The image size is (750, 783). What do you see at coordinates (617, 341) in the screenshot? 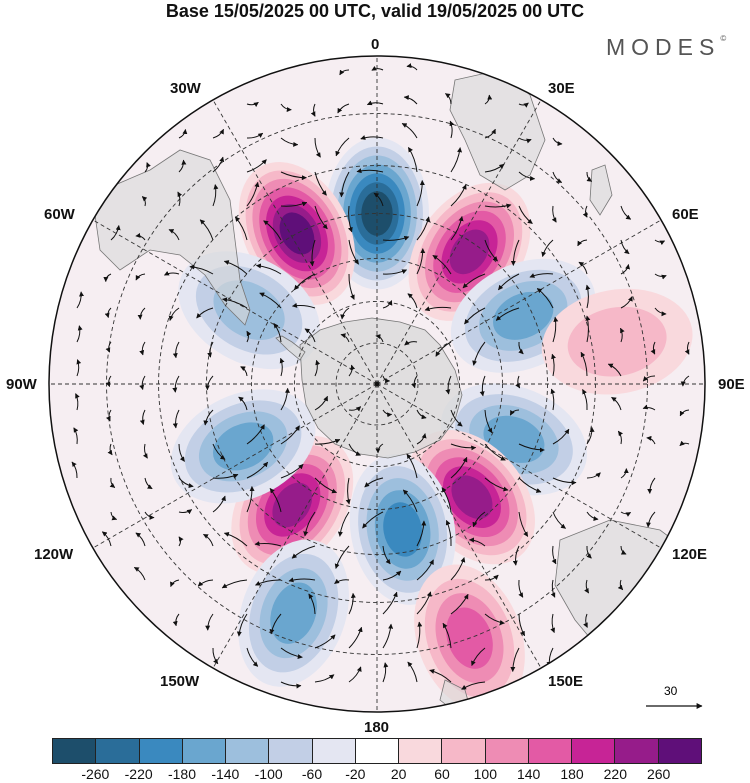
I see `anomaly-cell` at bounding box center [617, 341].